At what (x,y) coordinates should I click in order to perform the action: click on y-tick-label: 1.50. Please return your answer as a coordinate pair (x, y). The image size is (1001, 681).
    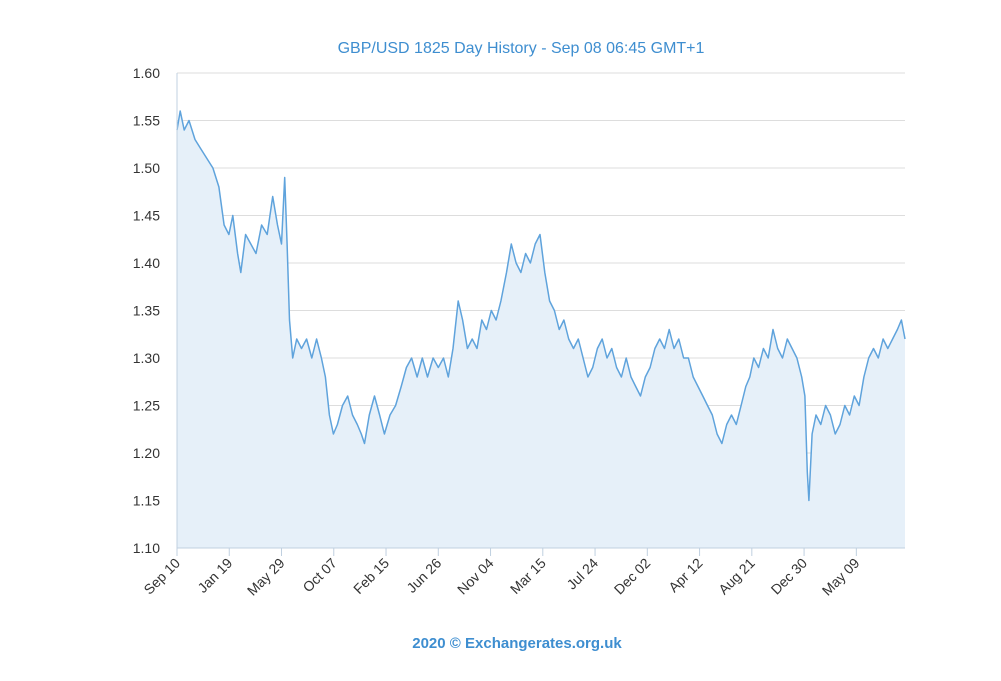
    Looking at the image, I should click on (146, 168).